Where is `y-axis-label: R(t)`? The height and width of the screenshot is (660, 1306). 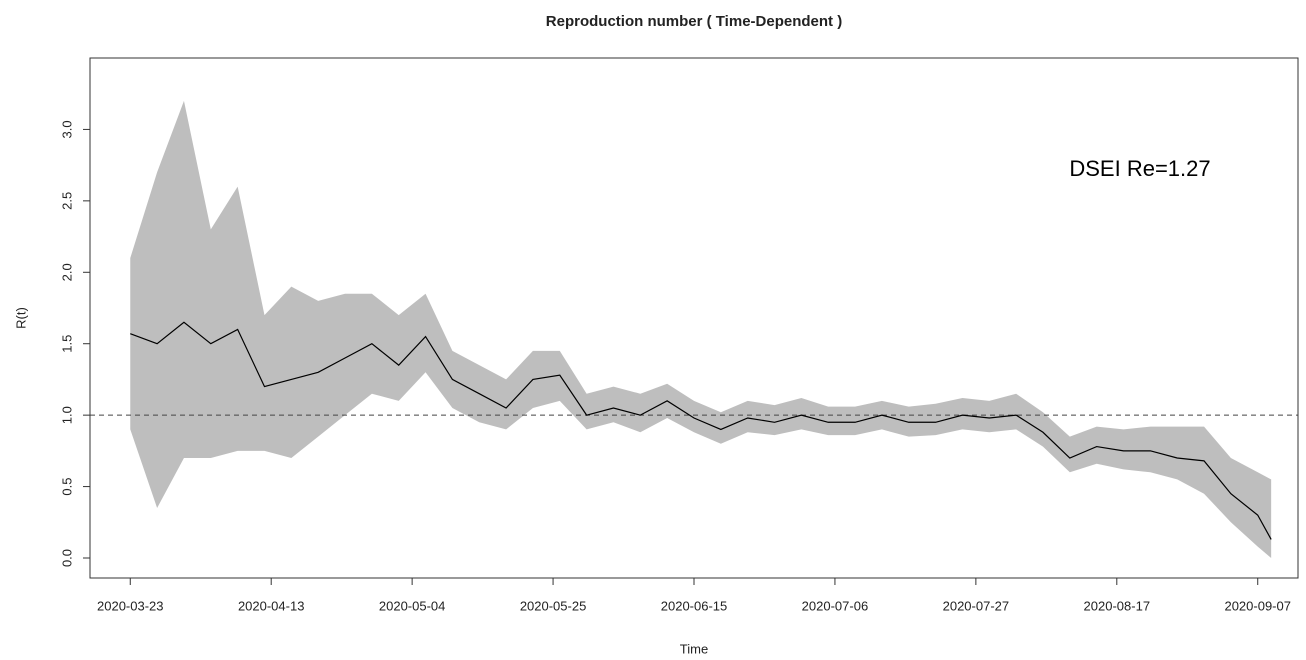
y-axis-label: R(t) is located at coordinates (20, 318).